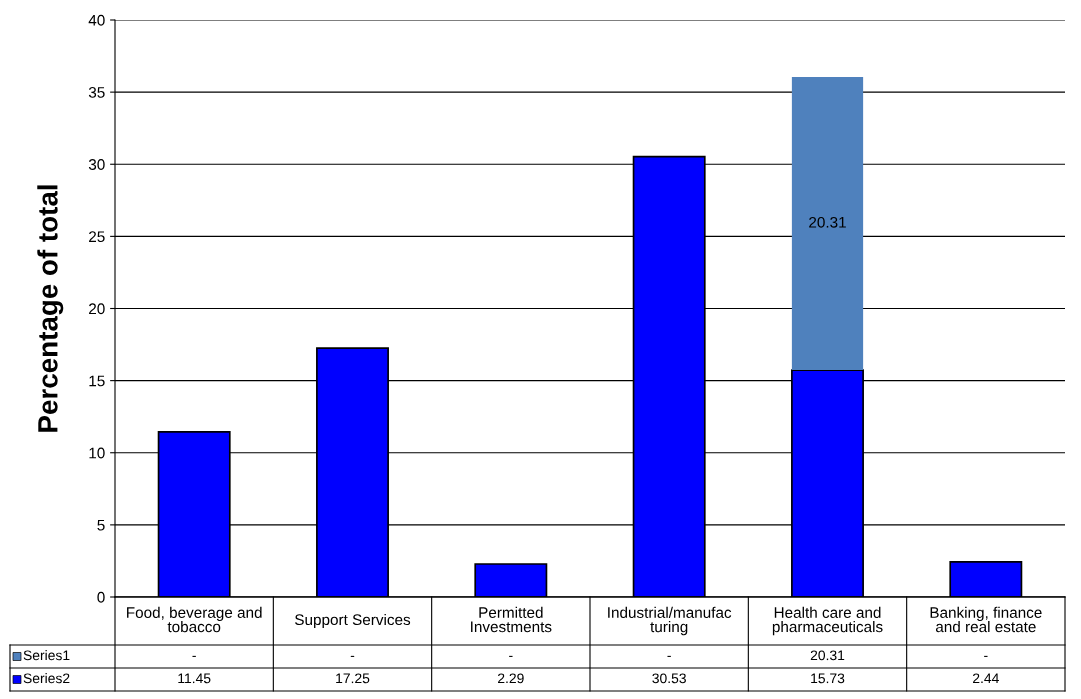  Describe the element at coordinates (50, 308) in the screenshot. I see `y-axis-title: Percentage of total` at that location.